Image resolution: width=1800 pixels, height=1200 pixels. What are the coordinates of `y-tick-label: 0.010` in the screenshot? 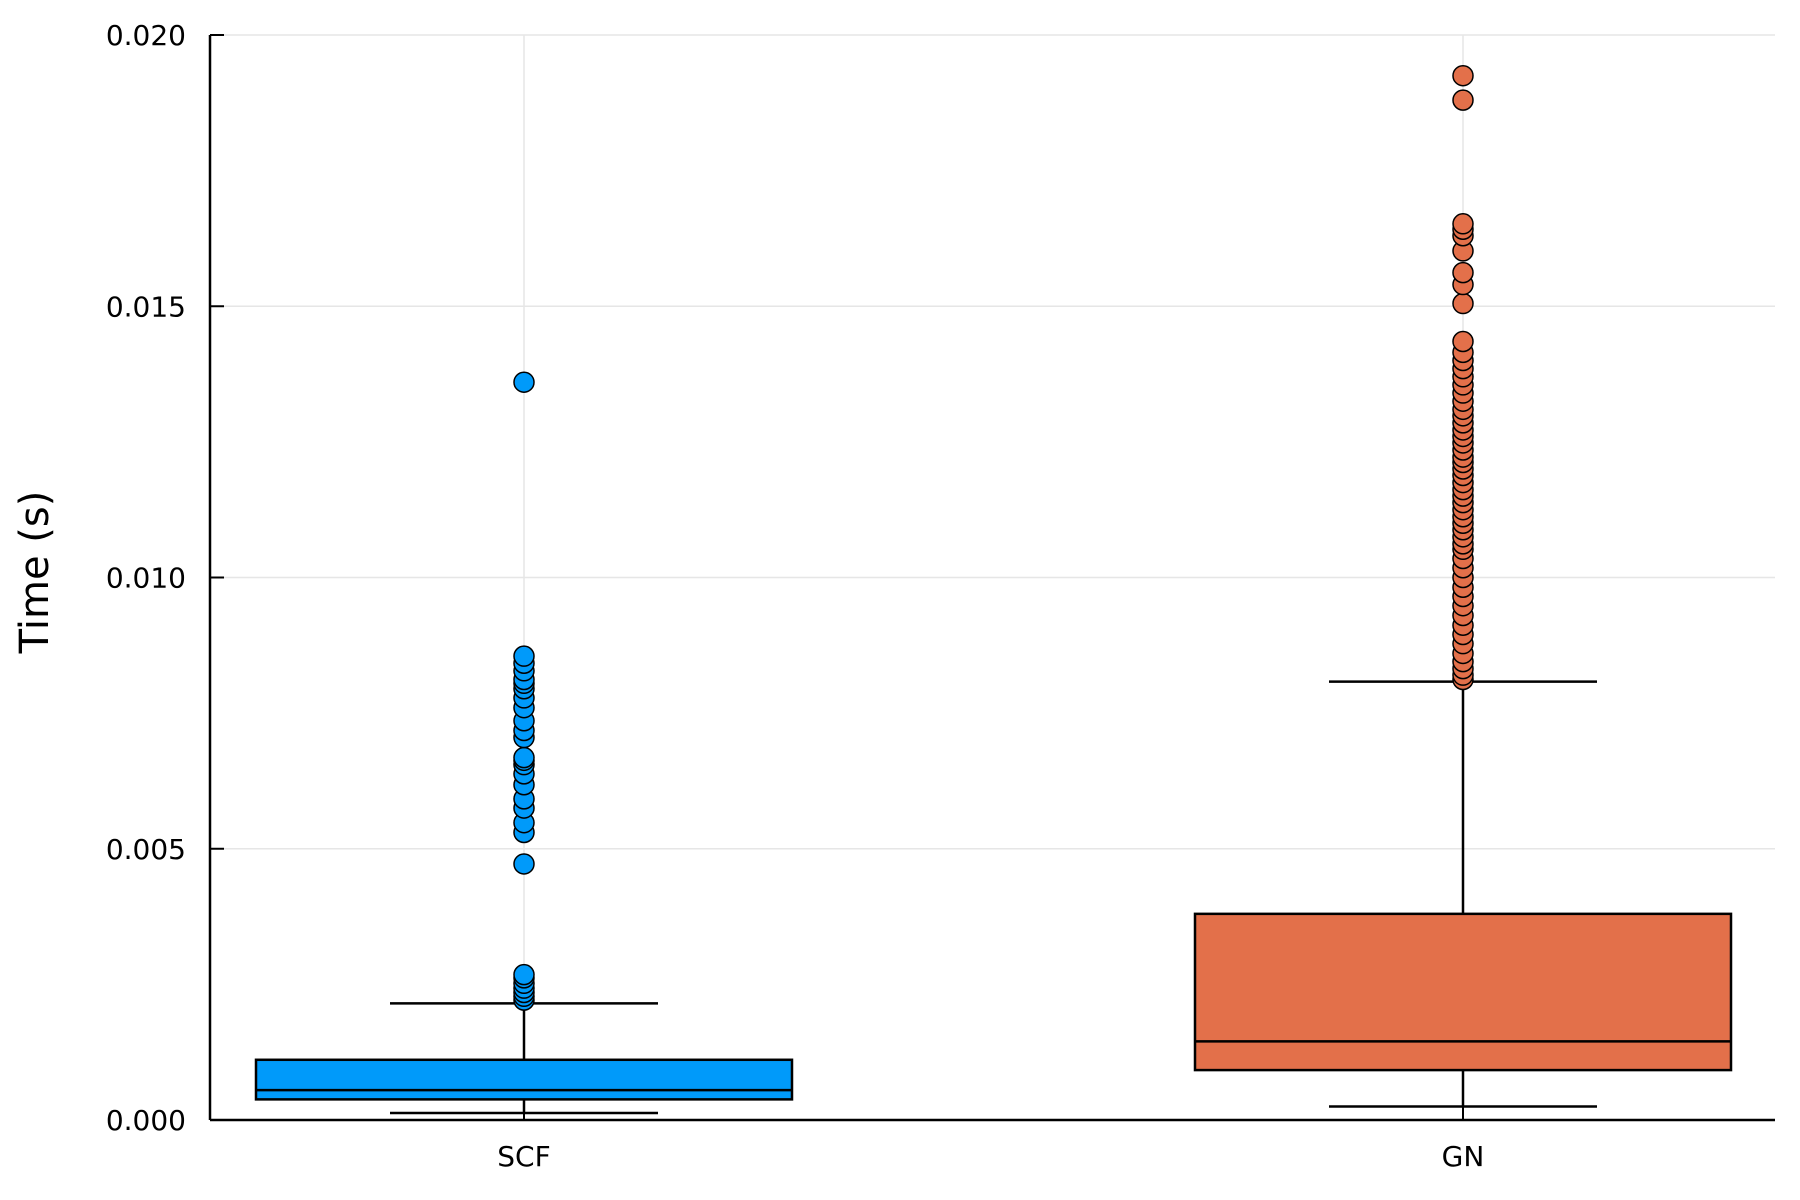 It's located at (146, 578).